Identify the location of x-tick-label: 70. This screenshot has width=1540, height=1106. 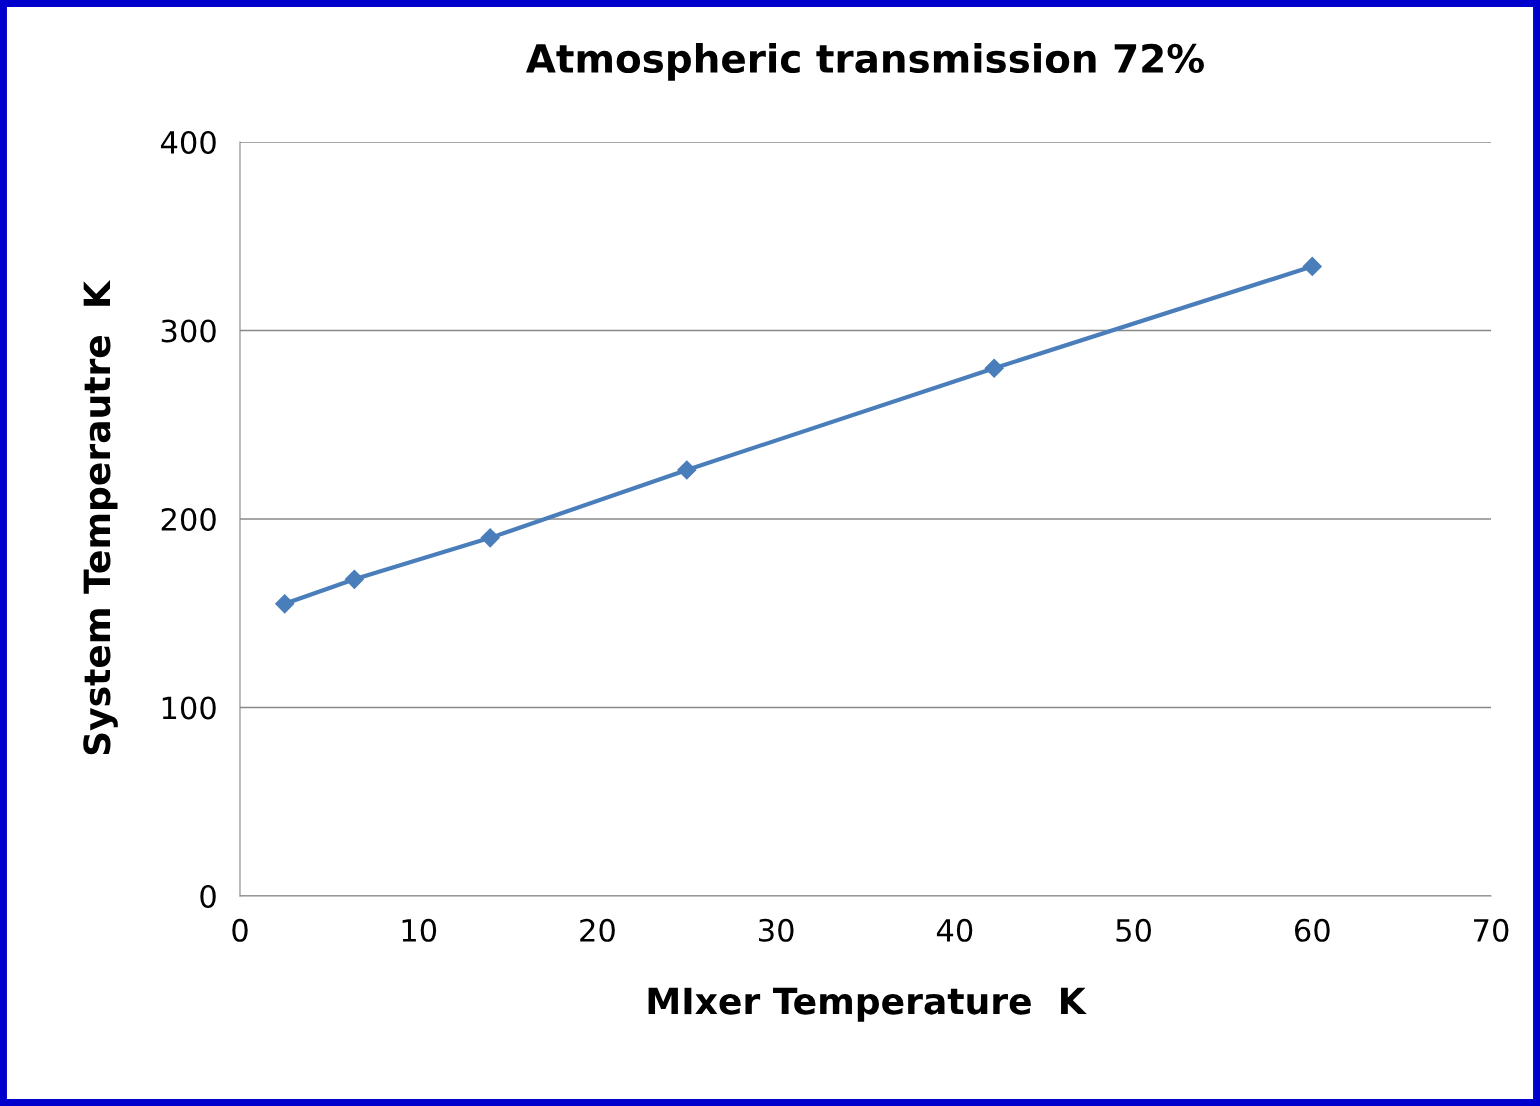
(1491, 930).